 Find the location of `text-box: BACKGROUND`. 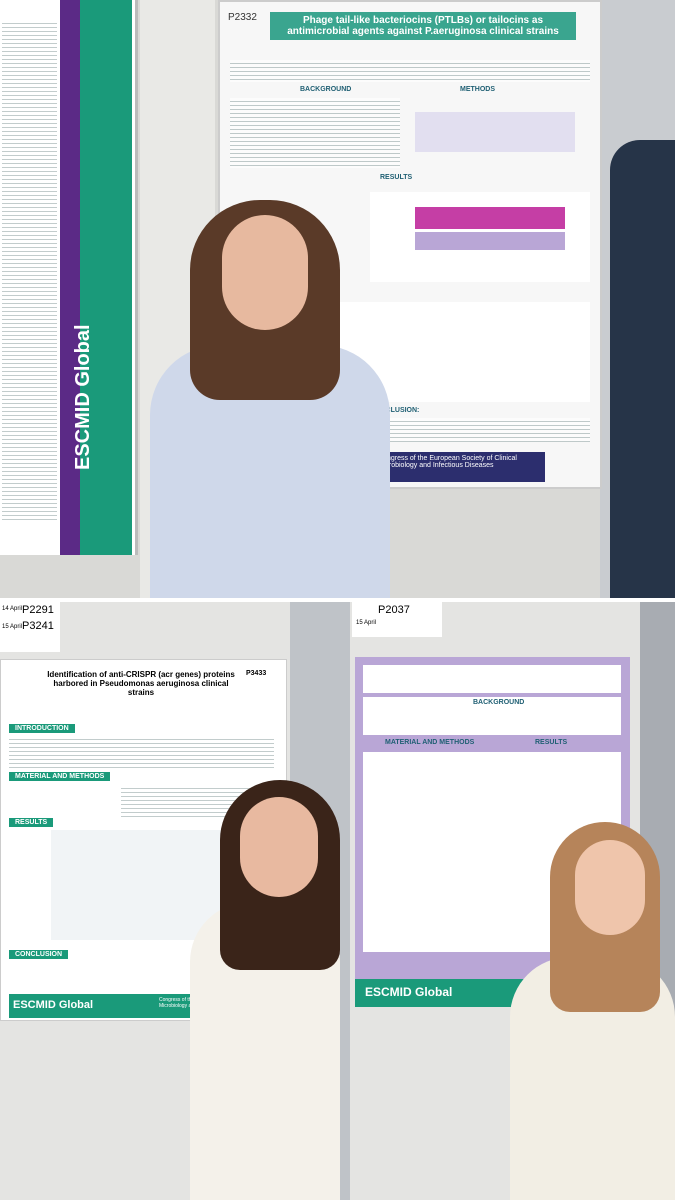

text-box: BACKGROUND is located at coordinates (492, 716).